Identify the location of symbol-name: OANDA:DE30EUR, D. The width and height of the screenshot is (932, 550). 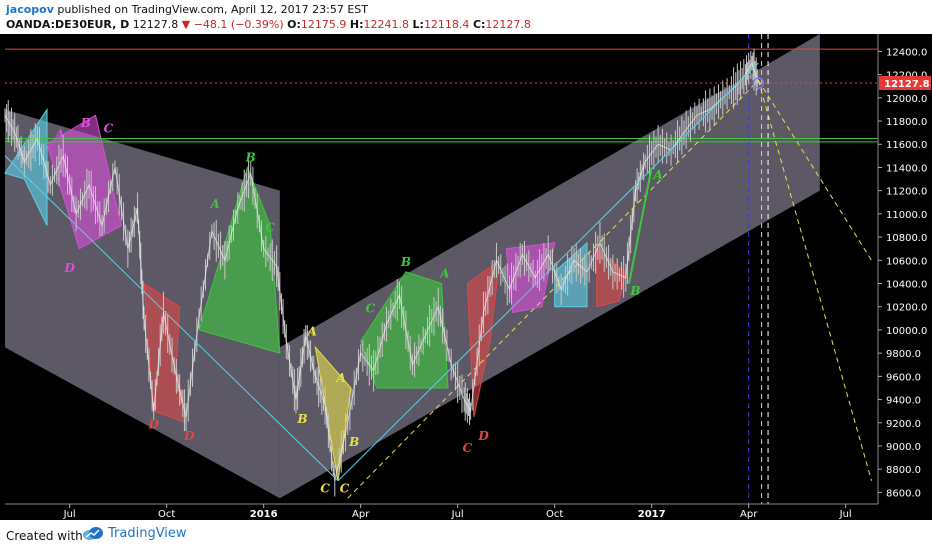
(68, 24).